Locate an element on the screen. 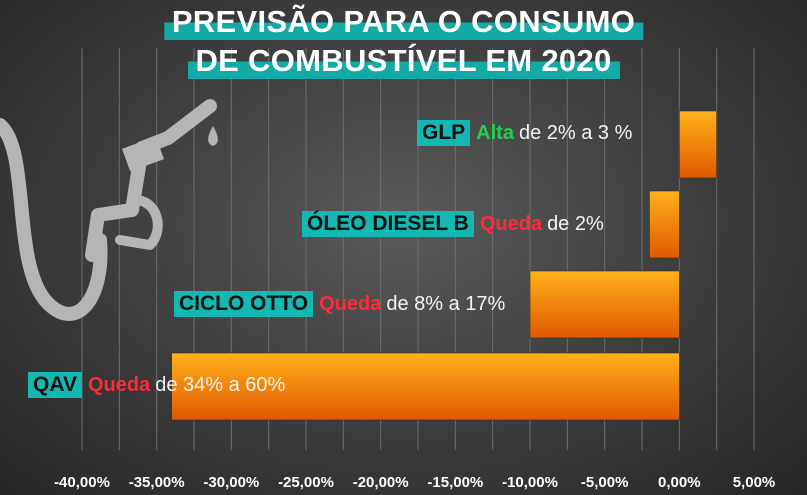  row-label-glp: GLP Alta de 2% a 3 % is located at coordinates (524, 133).